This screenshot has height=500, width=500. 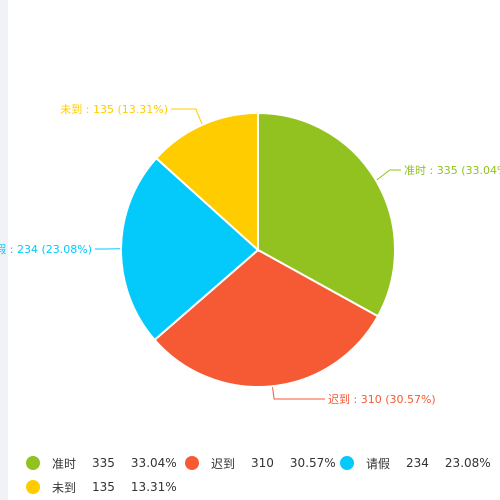 I want to click on legend-percent: 33.04%, so click(x=153, y=463).